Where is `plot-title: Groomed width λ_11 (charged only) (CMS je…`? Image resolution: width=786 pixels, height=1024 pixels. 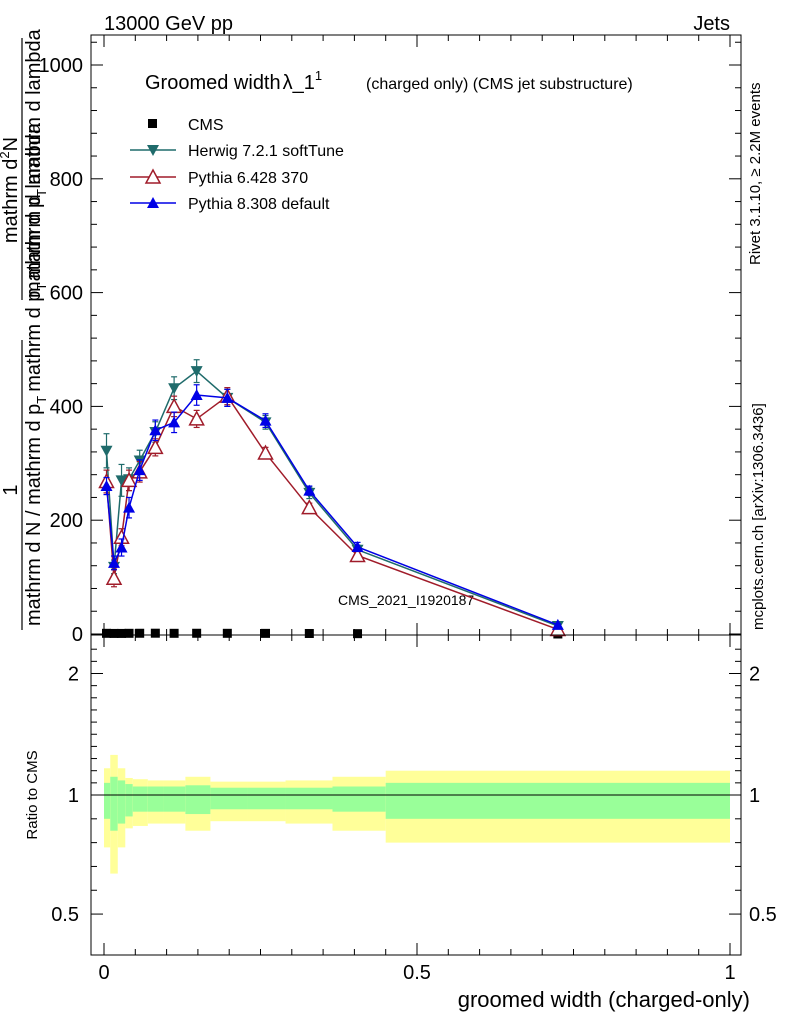 plot-title: Groomed width λ_11 (charged only) (CMS je… is located at coordinates (389, 81).